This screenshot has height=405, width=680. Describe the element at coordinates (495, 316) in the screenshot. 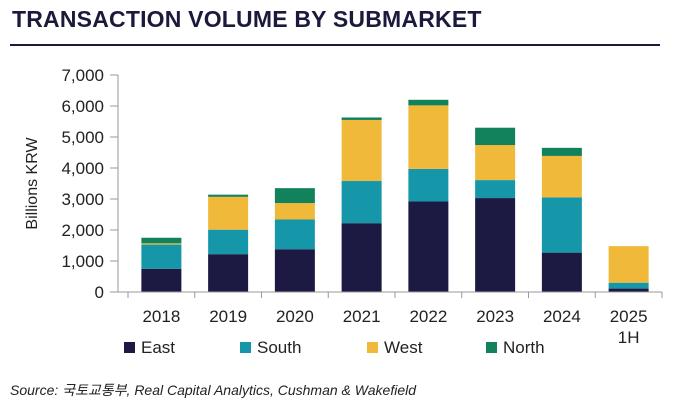

I see `x-tick-label: 2023` at that location.